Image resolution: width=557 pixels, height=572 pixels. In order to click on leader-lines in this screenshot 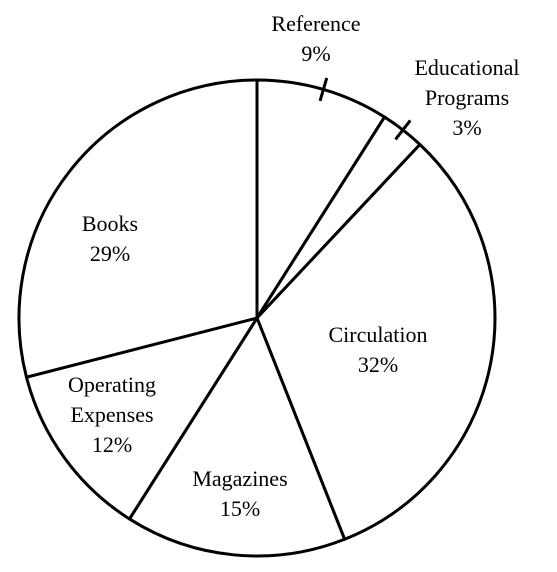, I will do `click(365, 109)`.